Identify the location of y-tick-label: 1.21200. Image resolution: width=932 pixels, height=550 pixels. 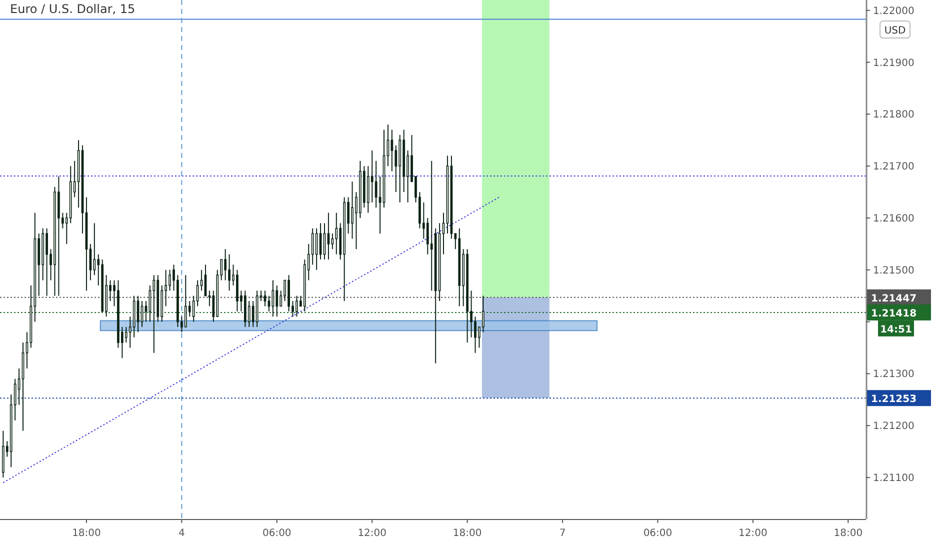
(893, 426).